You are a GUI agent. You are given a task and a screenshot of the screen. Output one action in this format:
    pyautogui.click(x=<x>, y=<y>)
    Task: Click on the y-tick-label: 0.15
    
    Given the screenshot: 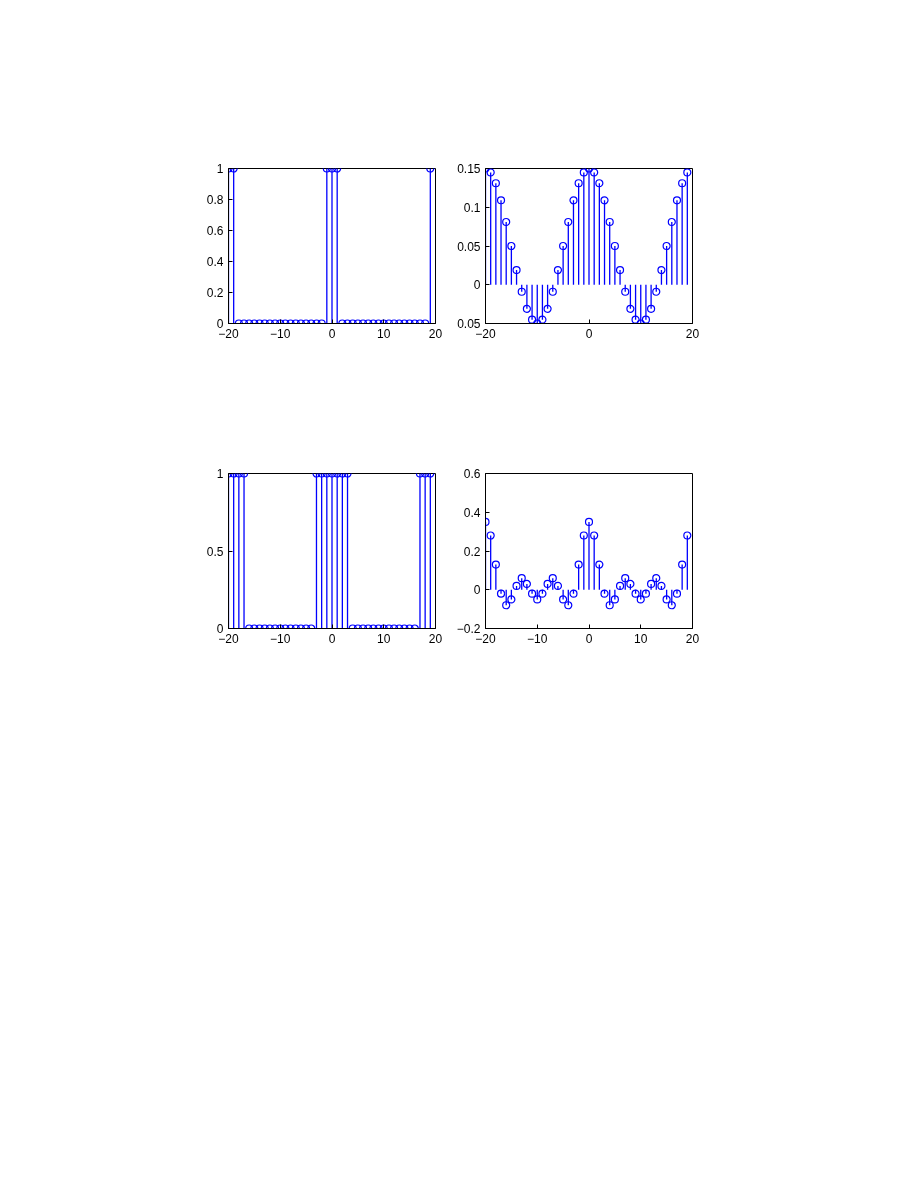 What is the action you would take?
    pyautogui.click(x=469, y=169)
    